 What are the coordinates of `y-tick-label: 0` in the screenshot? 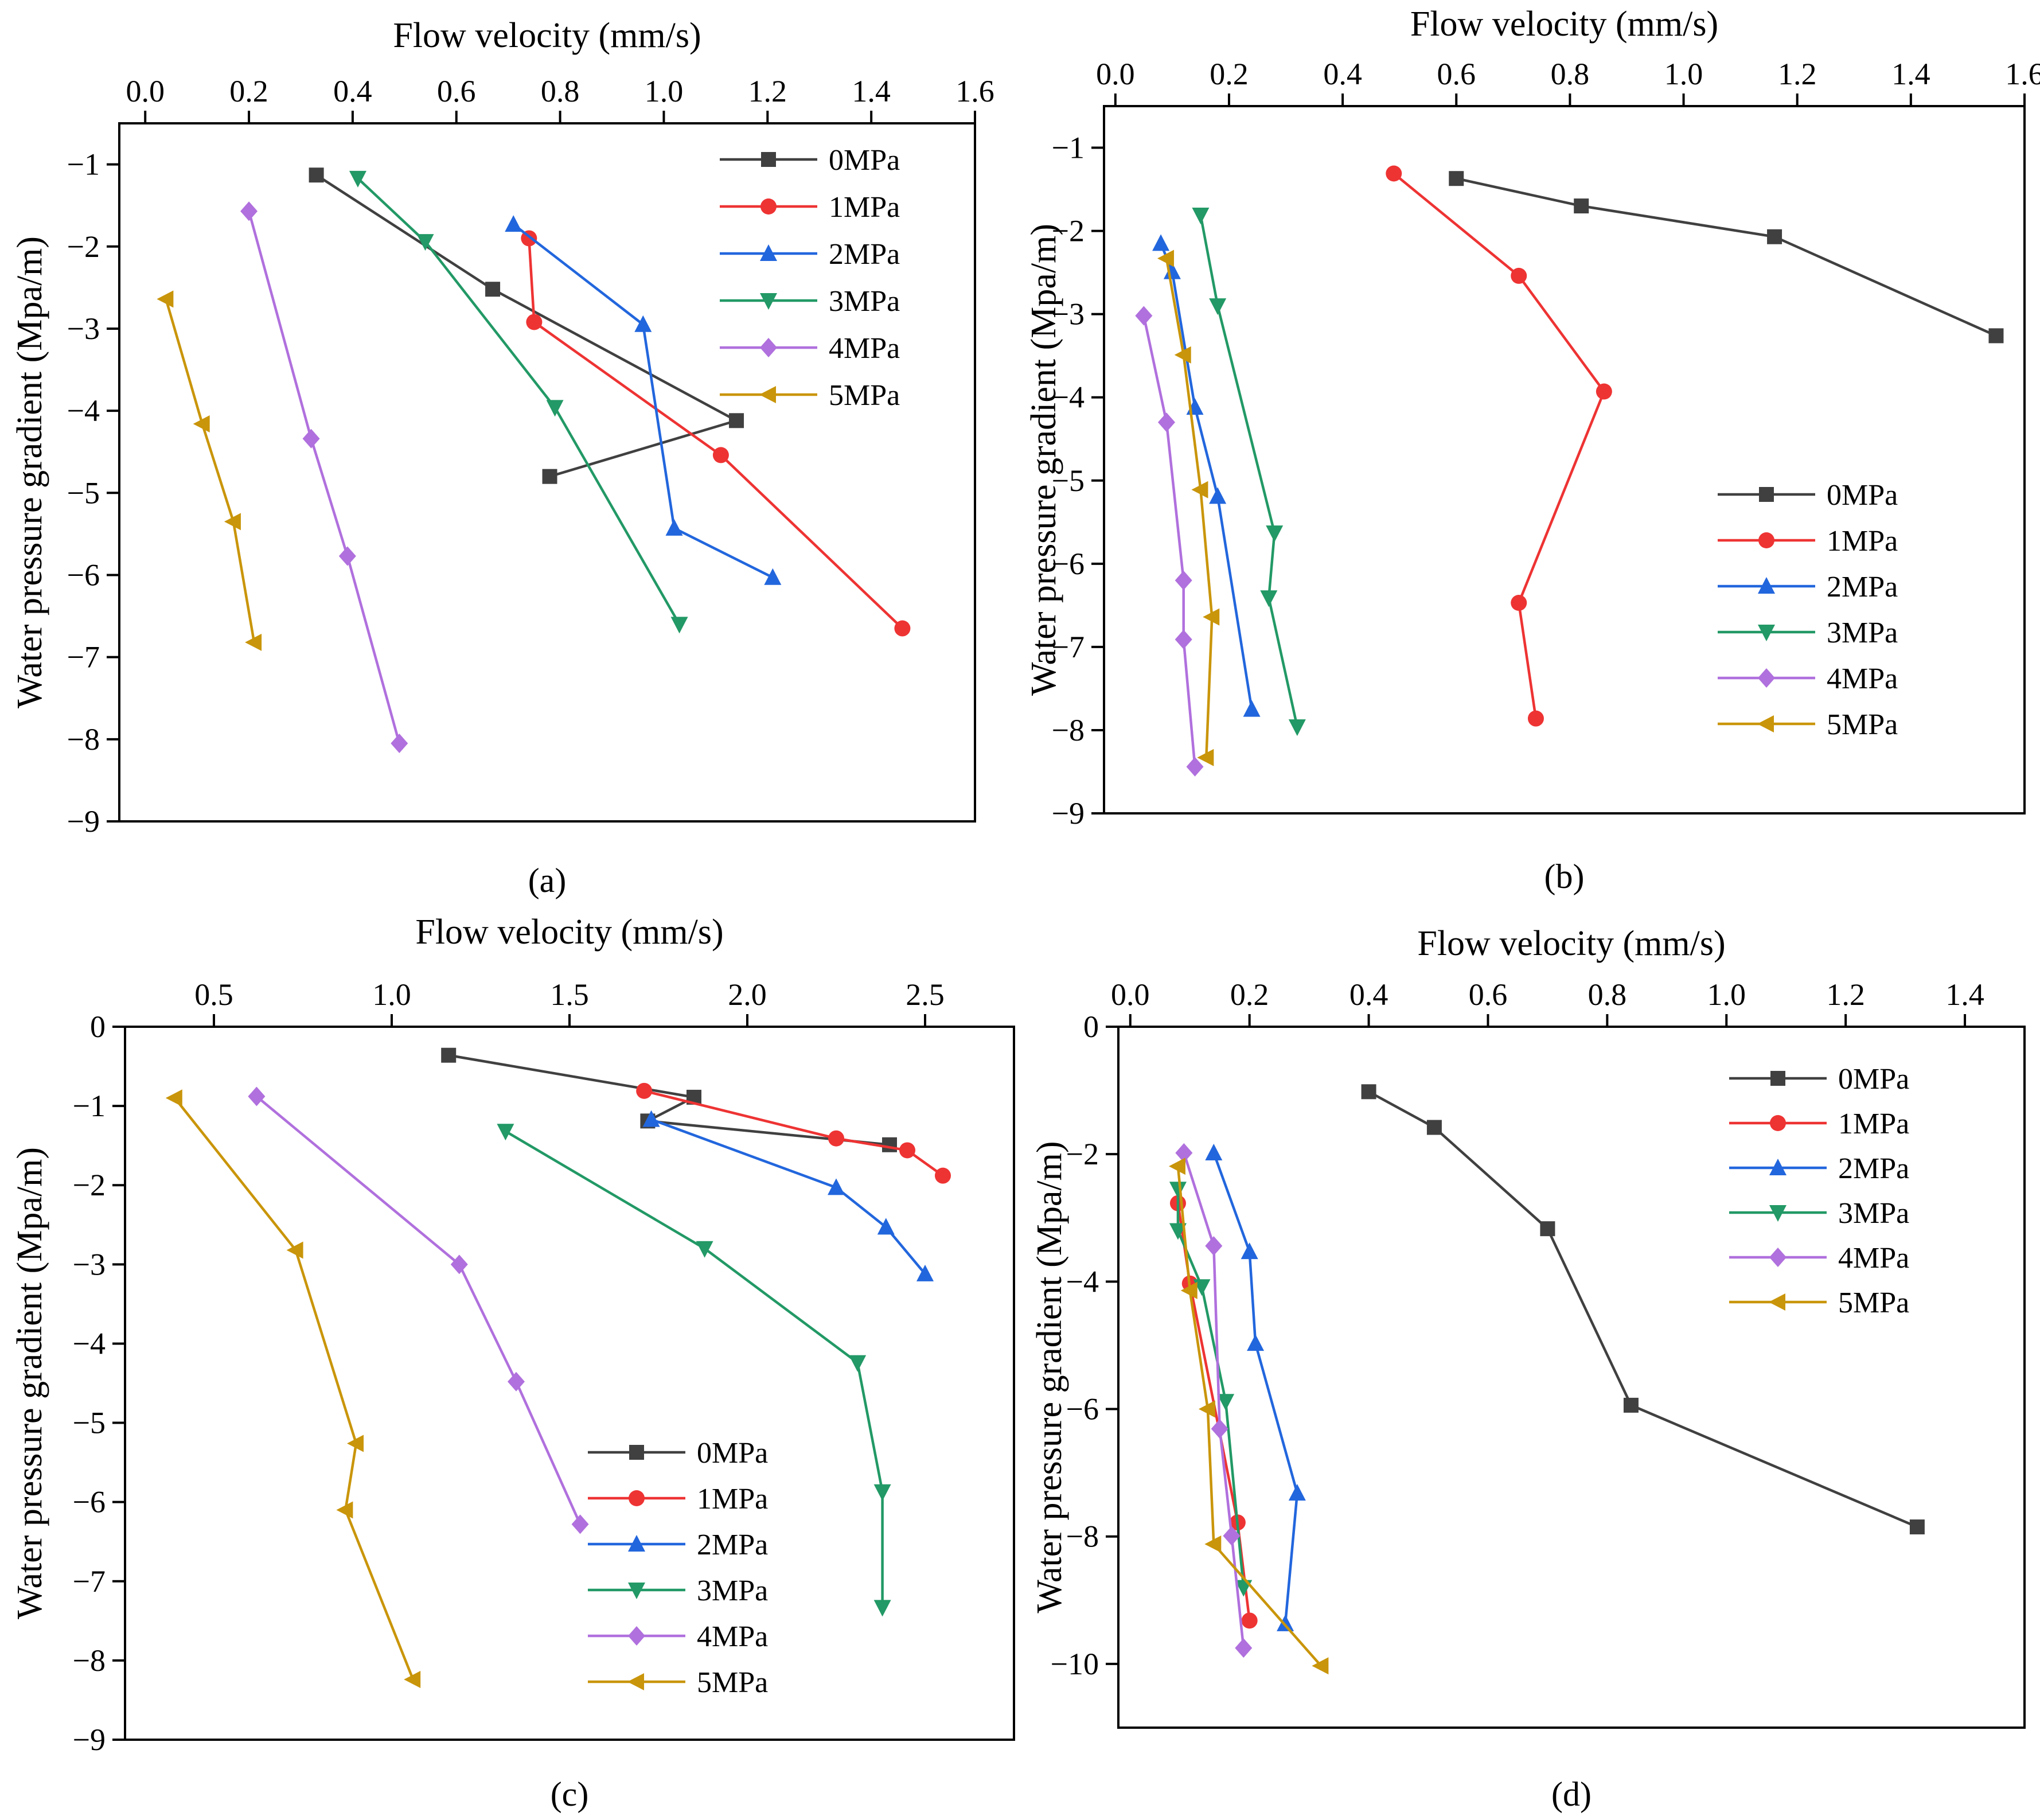 It's located at (98, 1027).